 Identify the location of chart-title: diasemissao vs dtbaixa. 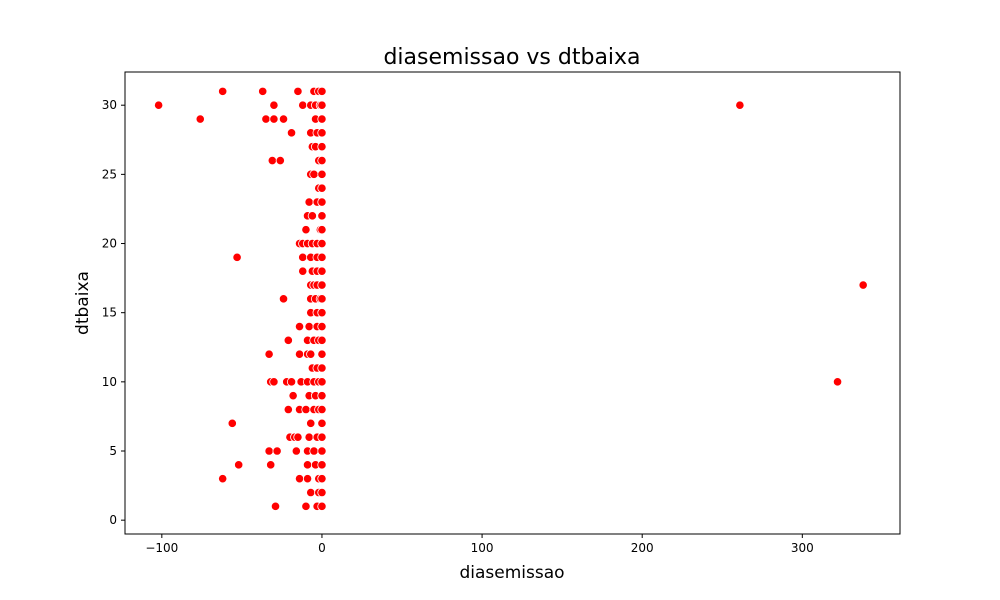
(511, 57).